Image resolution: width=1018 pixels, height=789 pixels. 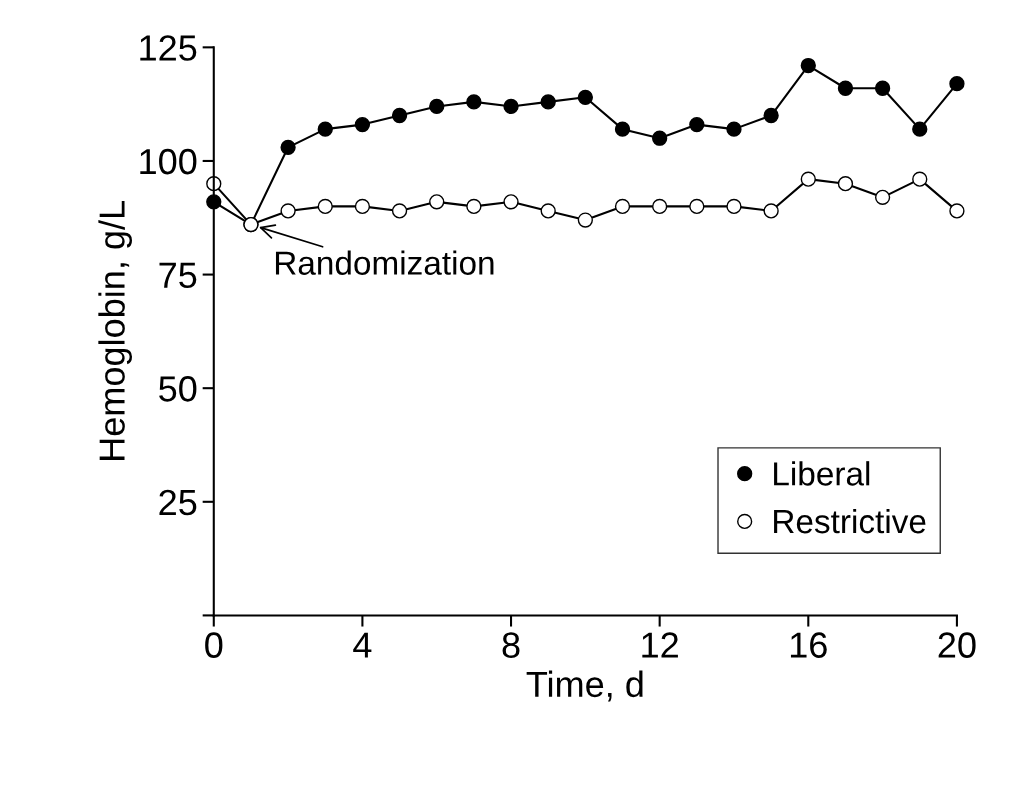 What do you see at coordinates (822, 473) in the screenshot?
I see `legend-label: Liberal` at bounding box center [822, 473].